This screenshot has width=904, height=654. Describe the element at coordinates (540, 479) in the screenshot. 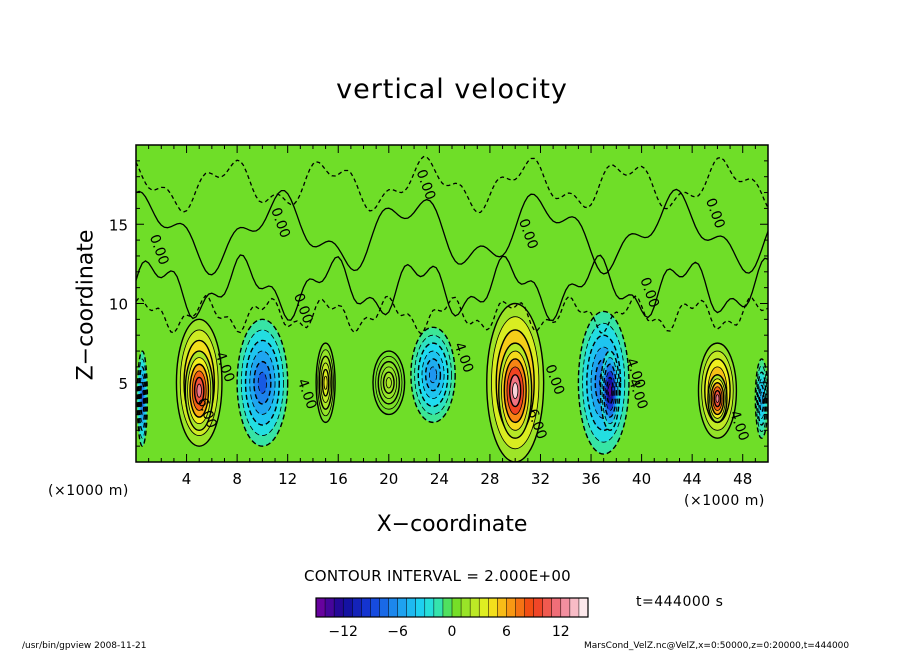

I see `x-tick-label-32: 32` at that location.